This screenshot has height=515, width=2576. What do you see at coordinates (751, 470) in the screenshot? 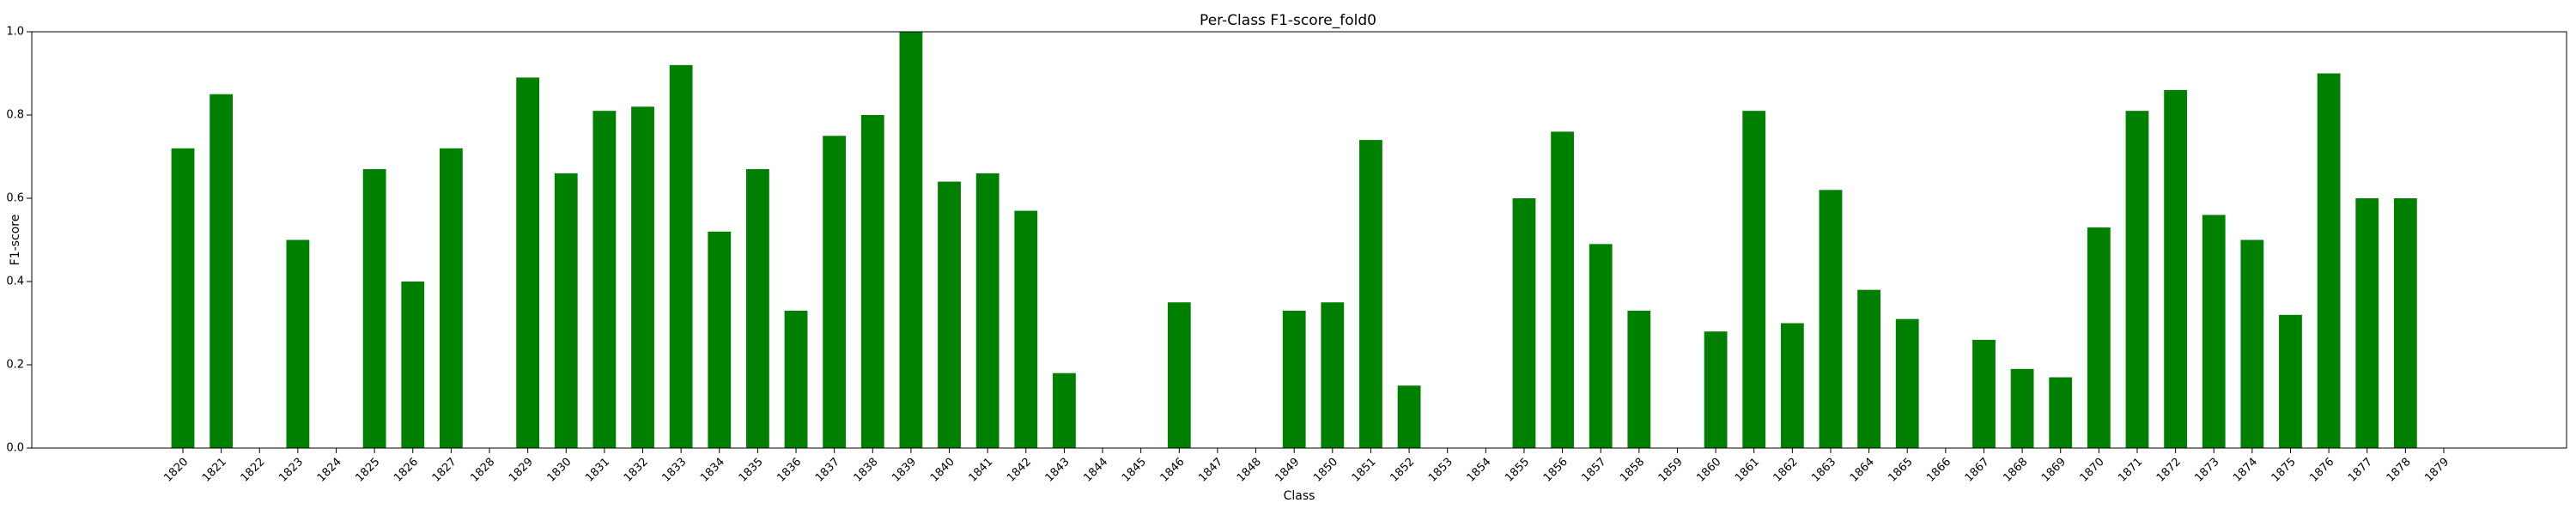
I see `x-tick-label-1835: 1835` at bounding box center [751, 470].